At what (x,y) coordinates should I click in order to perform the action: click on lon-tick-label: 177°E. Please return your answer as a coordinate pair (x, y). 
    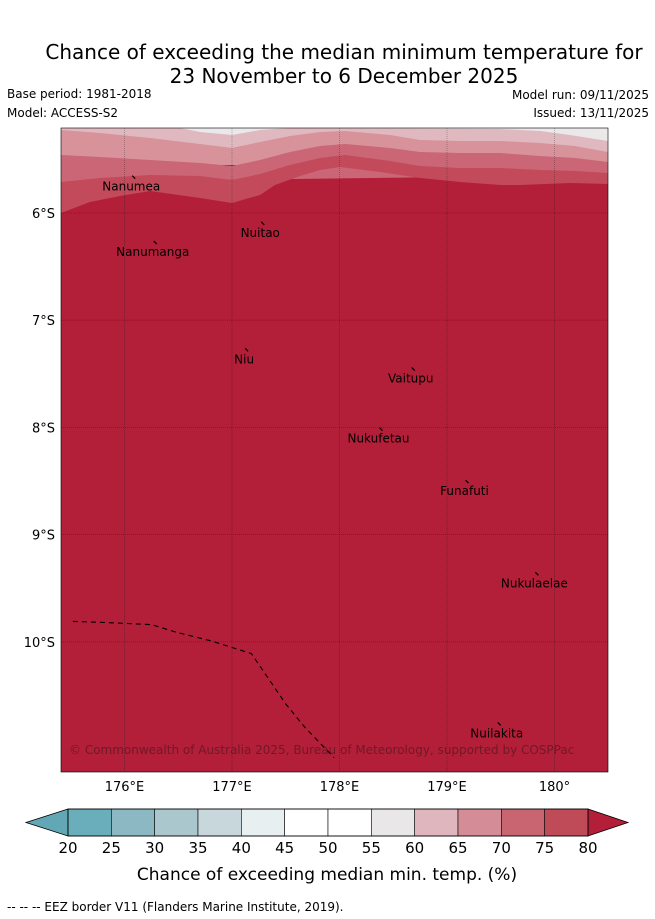
    Looking at the image, I should click on (232, 787).